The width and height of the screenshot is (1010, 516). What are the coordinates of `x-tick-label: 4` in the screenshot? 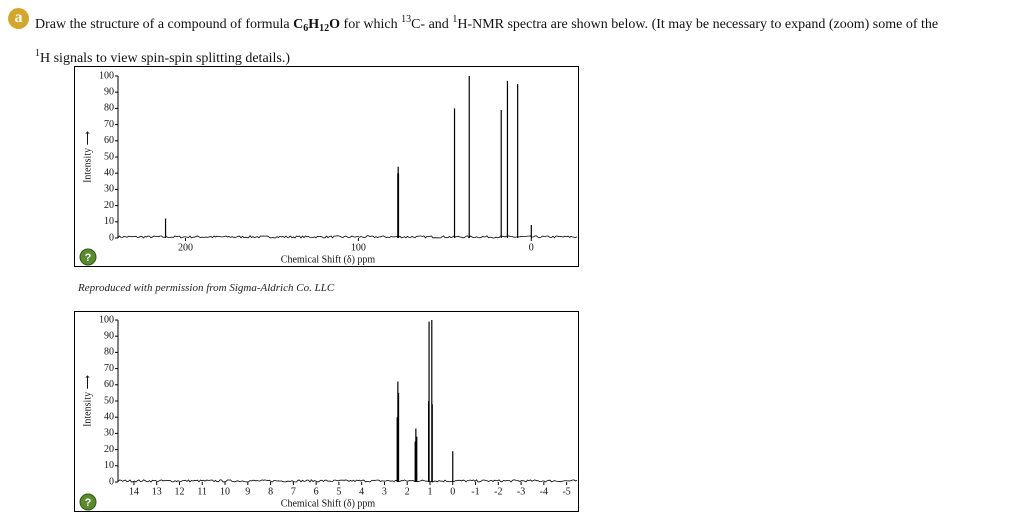 It's located at (361, 491).